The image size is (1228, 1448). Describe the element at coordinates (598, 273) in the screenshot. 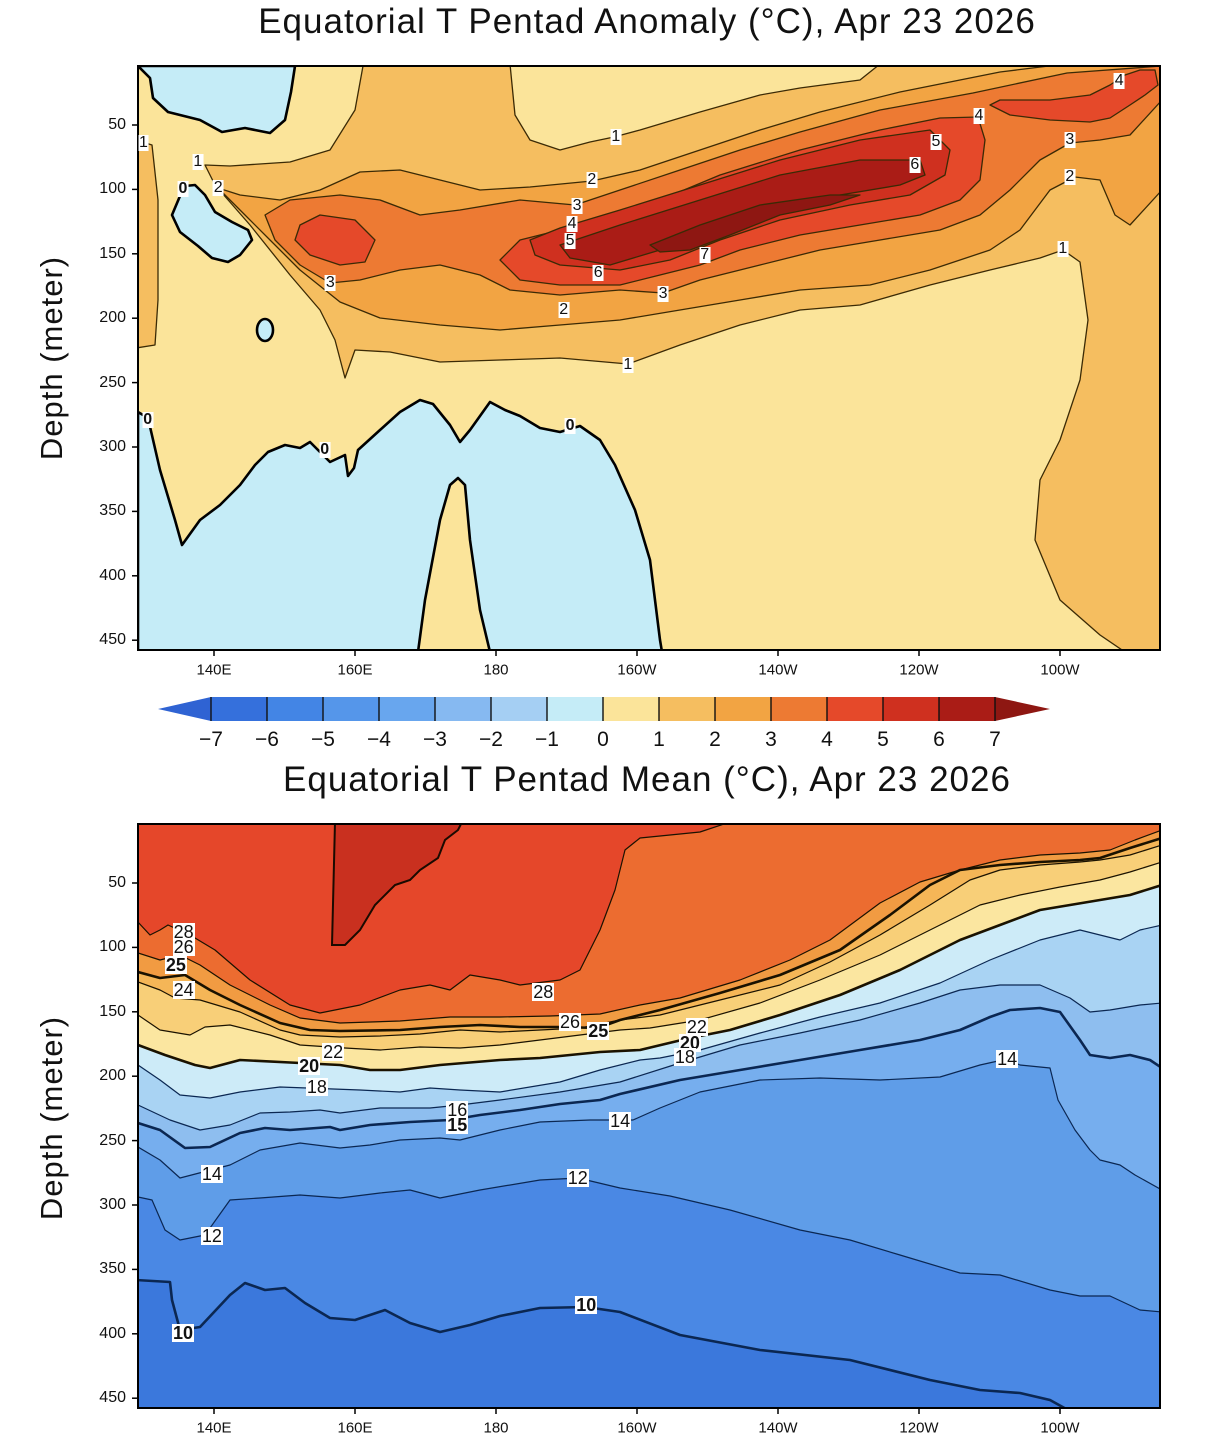

I see `anomaly-contour-label: 6` at that location.